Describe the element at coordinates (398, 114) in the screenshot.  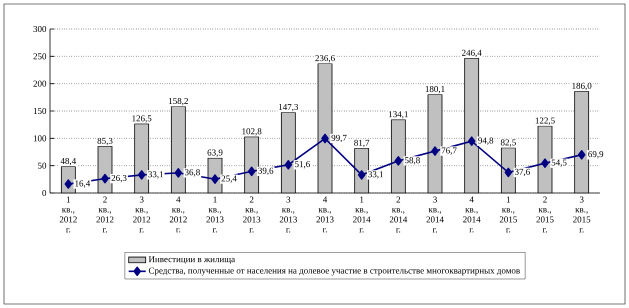
I see `data-label: 134,1` at that location.